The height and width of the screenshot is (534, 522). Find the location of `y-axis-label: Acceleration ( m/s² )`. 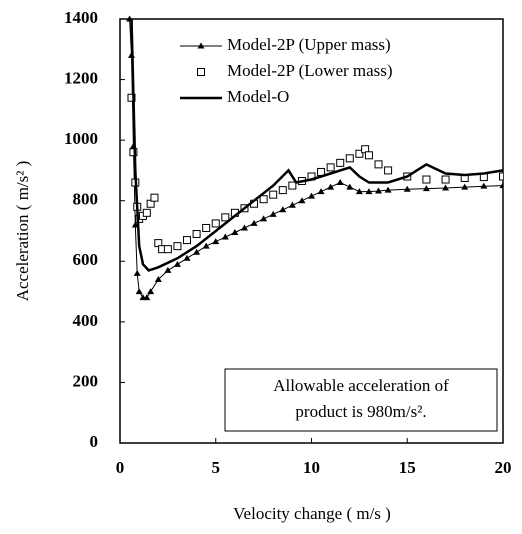

y-axis-label: Acceleration ( m/s² ) is located at coordinates (22, 231).